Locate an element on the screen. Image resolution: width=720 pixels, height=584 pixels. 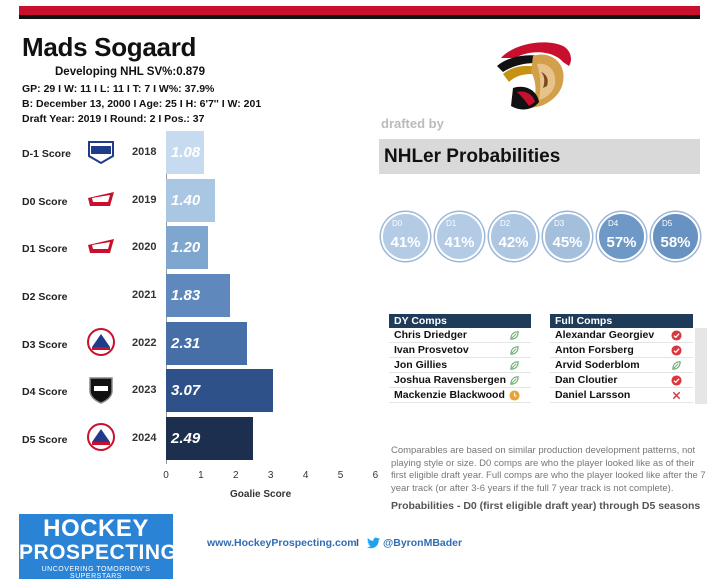
x-axis-tick: 1 is located at coordinates (201, 475).